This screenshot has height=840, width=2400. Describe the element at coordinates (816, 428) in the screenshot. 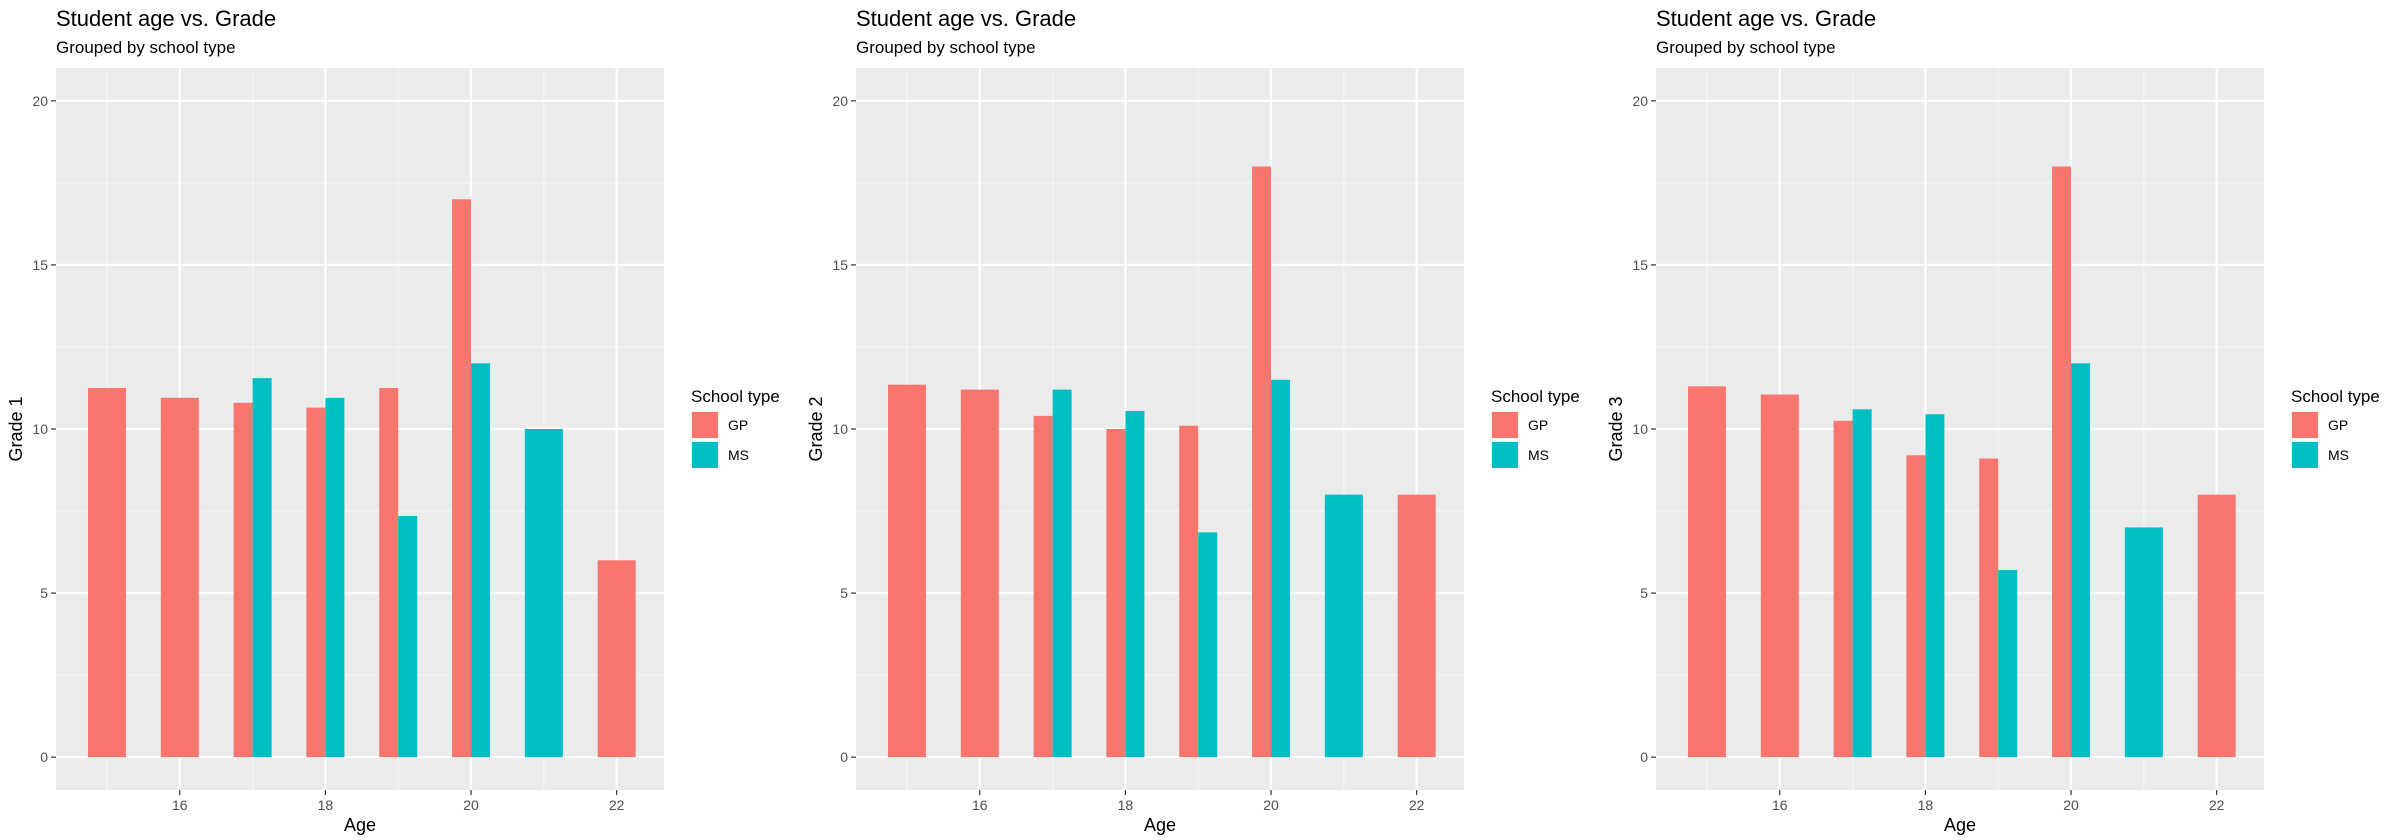

I see `y-axis-label: Grade 2` at that location.